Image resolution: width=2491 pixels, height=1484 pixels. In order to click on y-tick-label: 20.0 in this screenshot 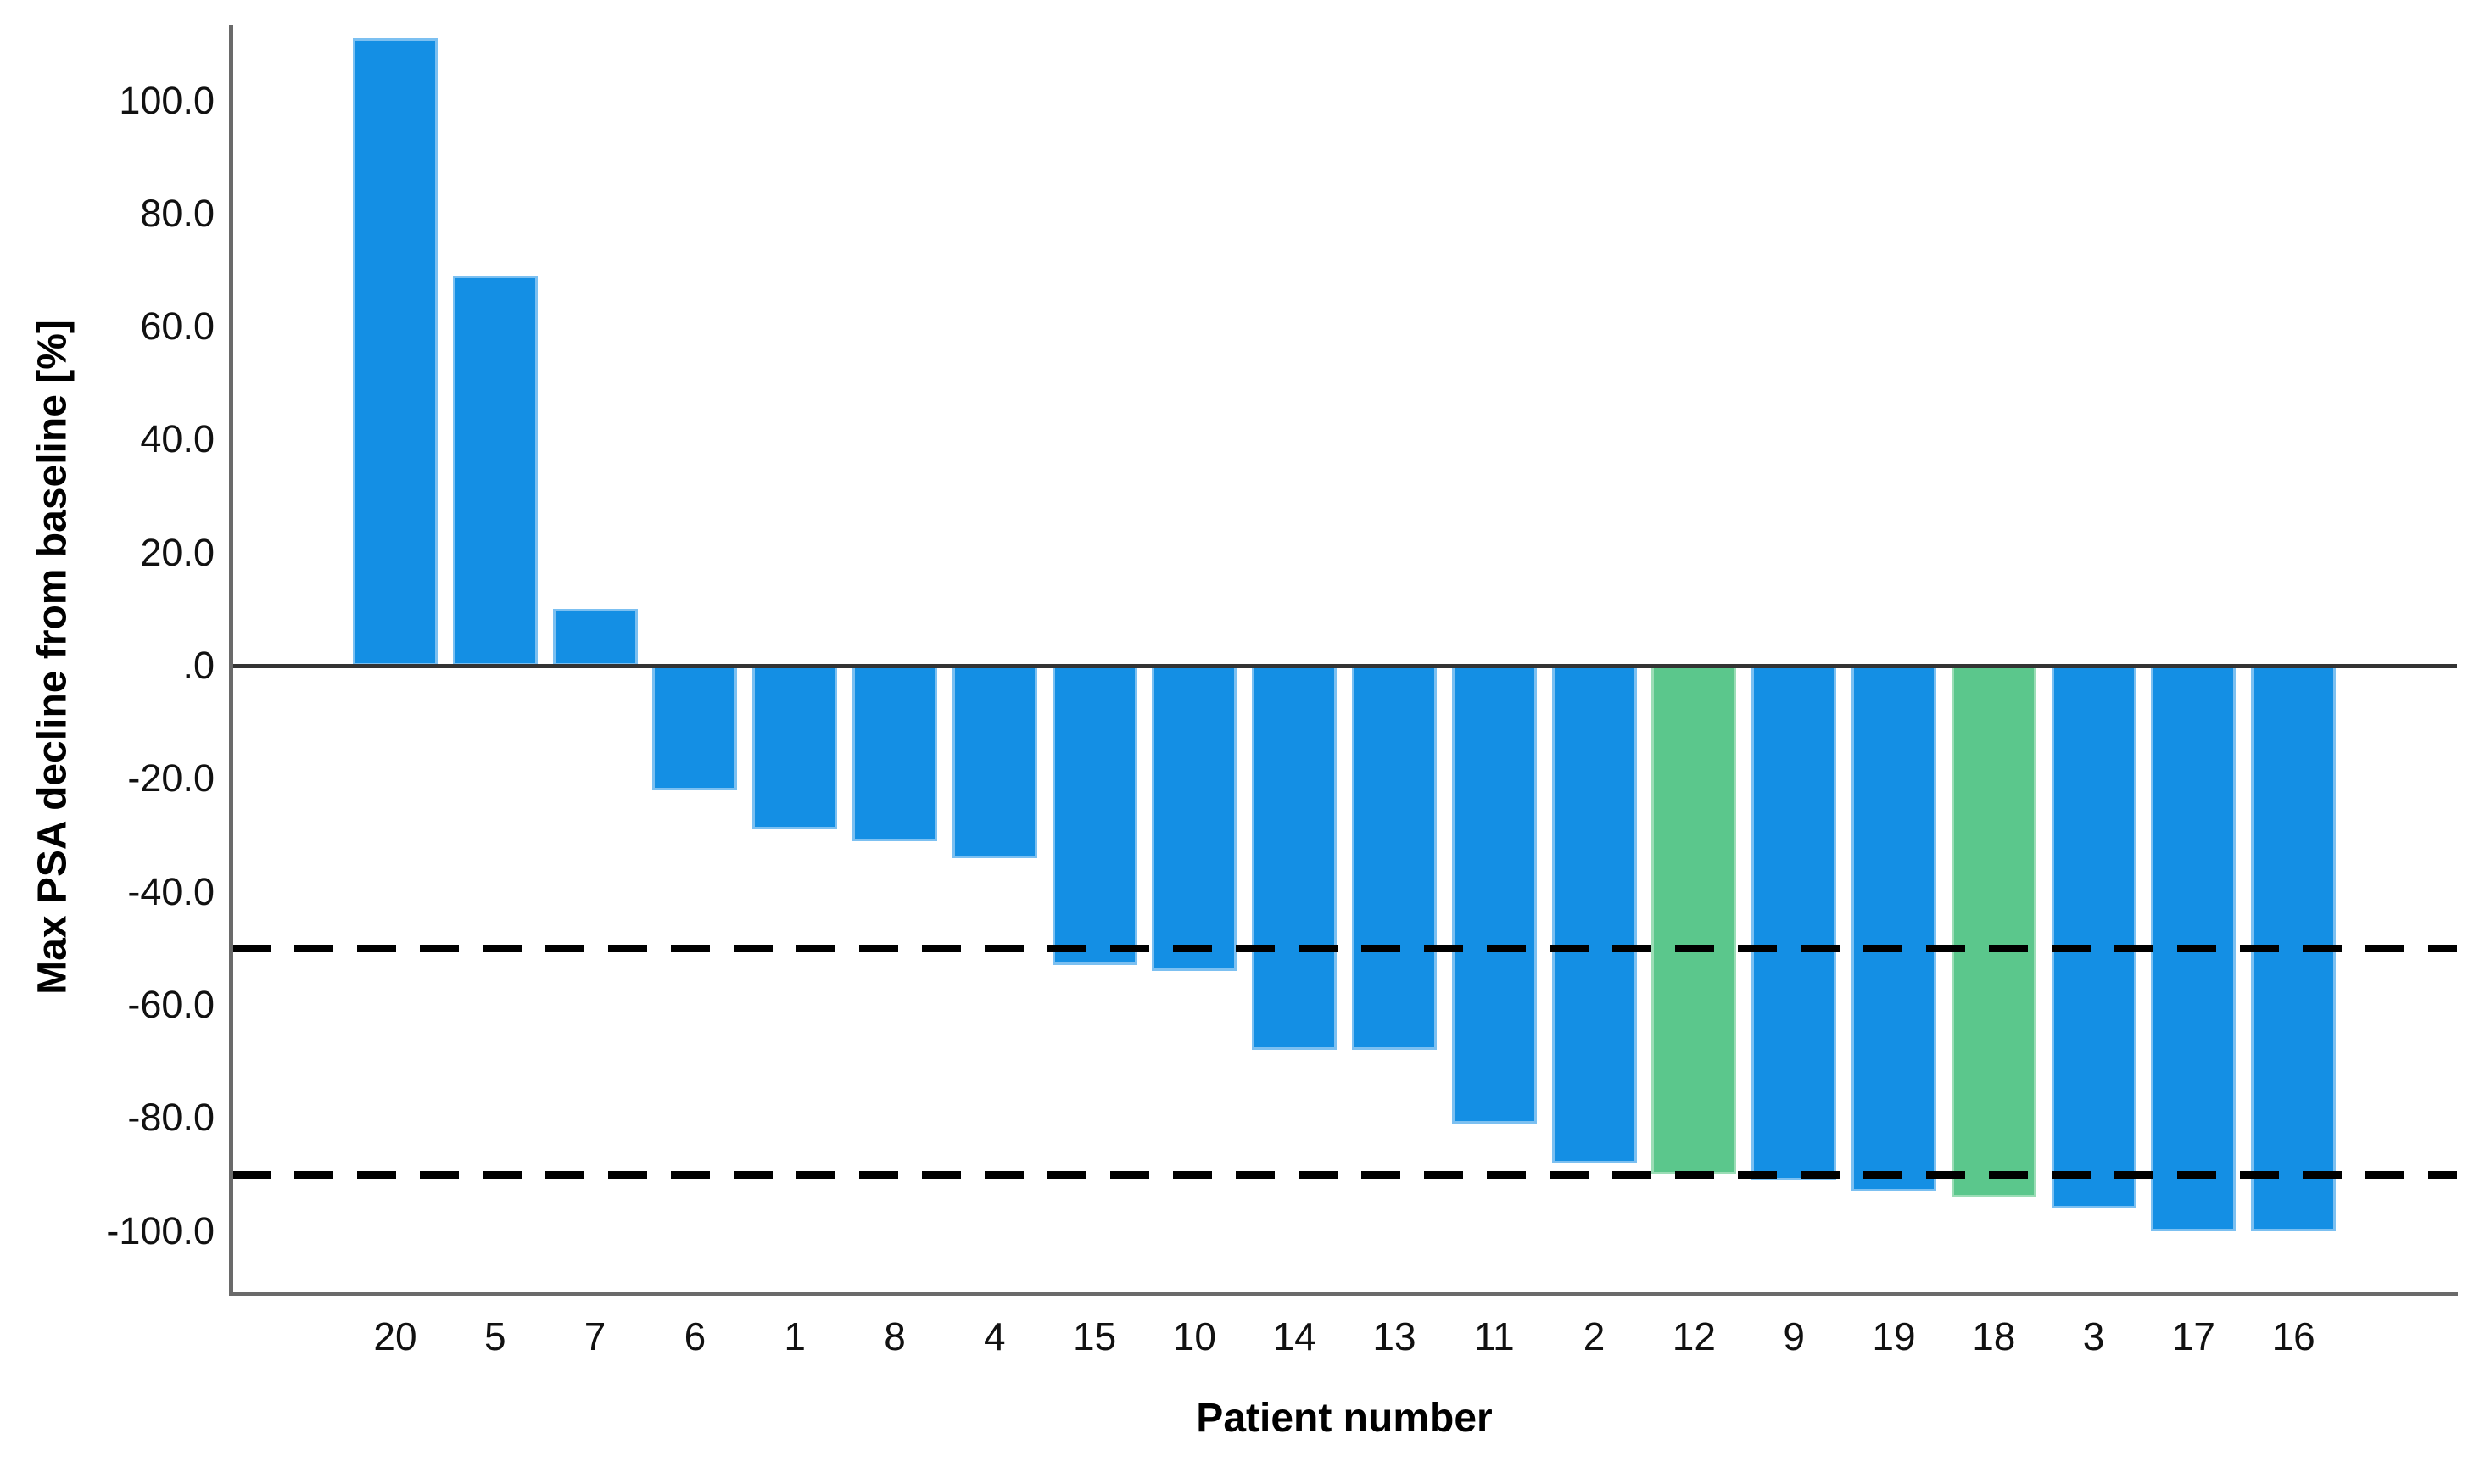, I will do `click(177, 552)`.